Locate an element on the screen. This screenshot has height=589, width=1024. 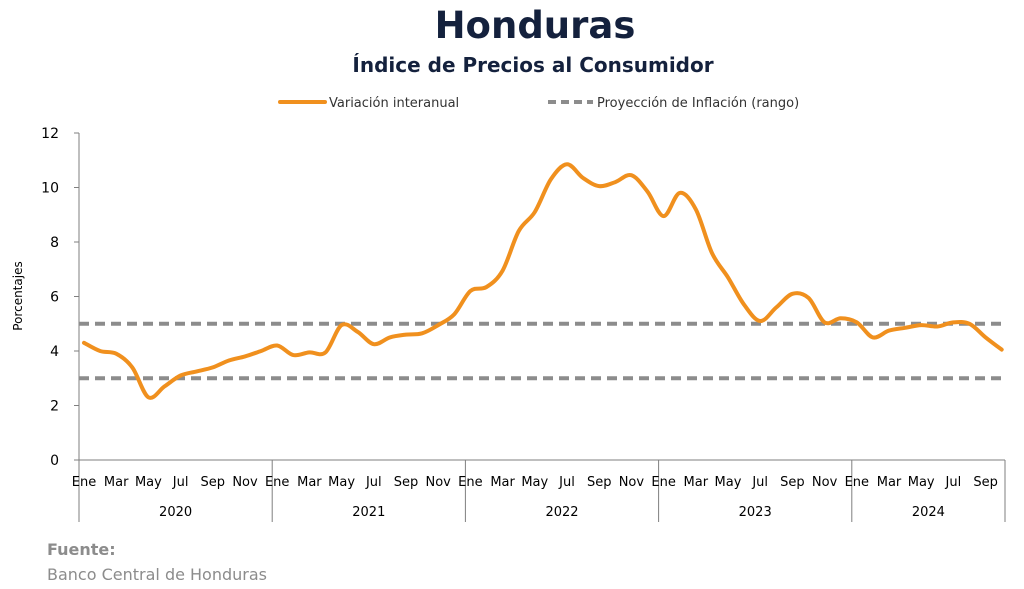
y-tick-label: 2 is located at coordinates (54, 407).